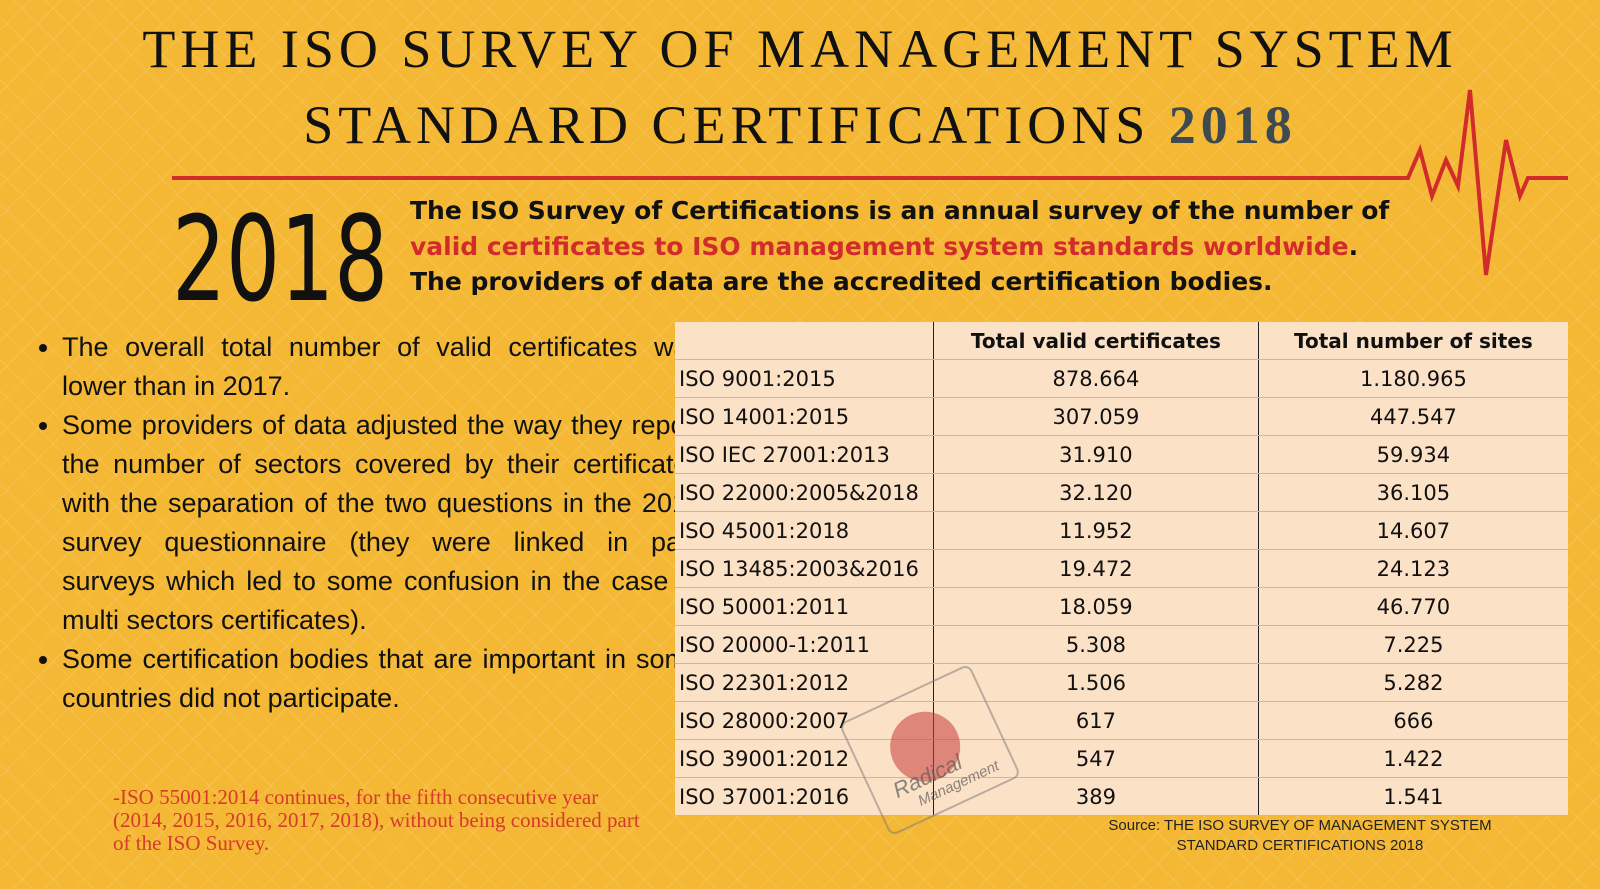 The width and height of the screenshot is (1600, 889). I want to click on table-row: ISO 37001:2016 389 1.541, so click(1121, 796).